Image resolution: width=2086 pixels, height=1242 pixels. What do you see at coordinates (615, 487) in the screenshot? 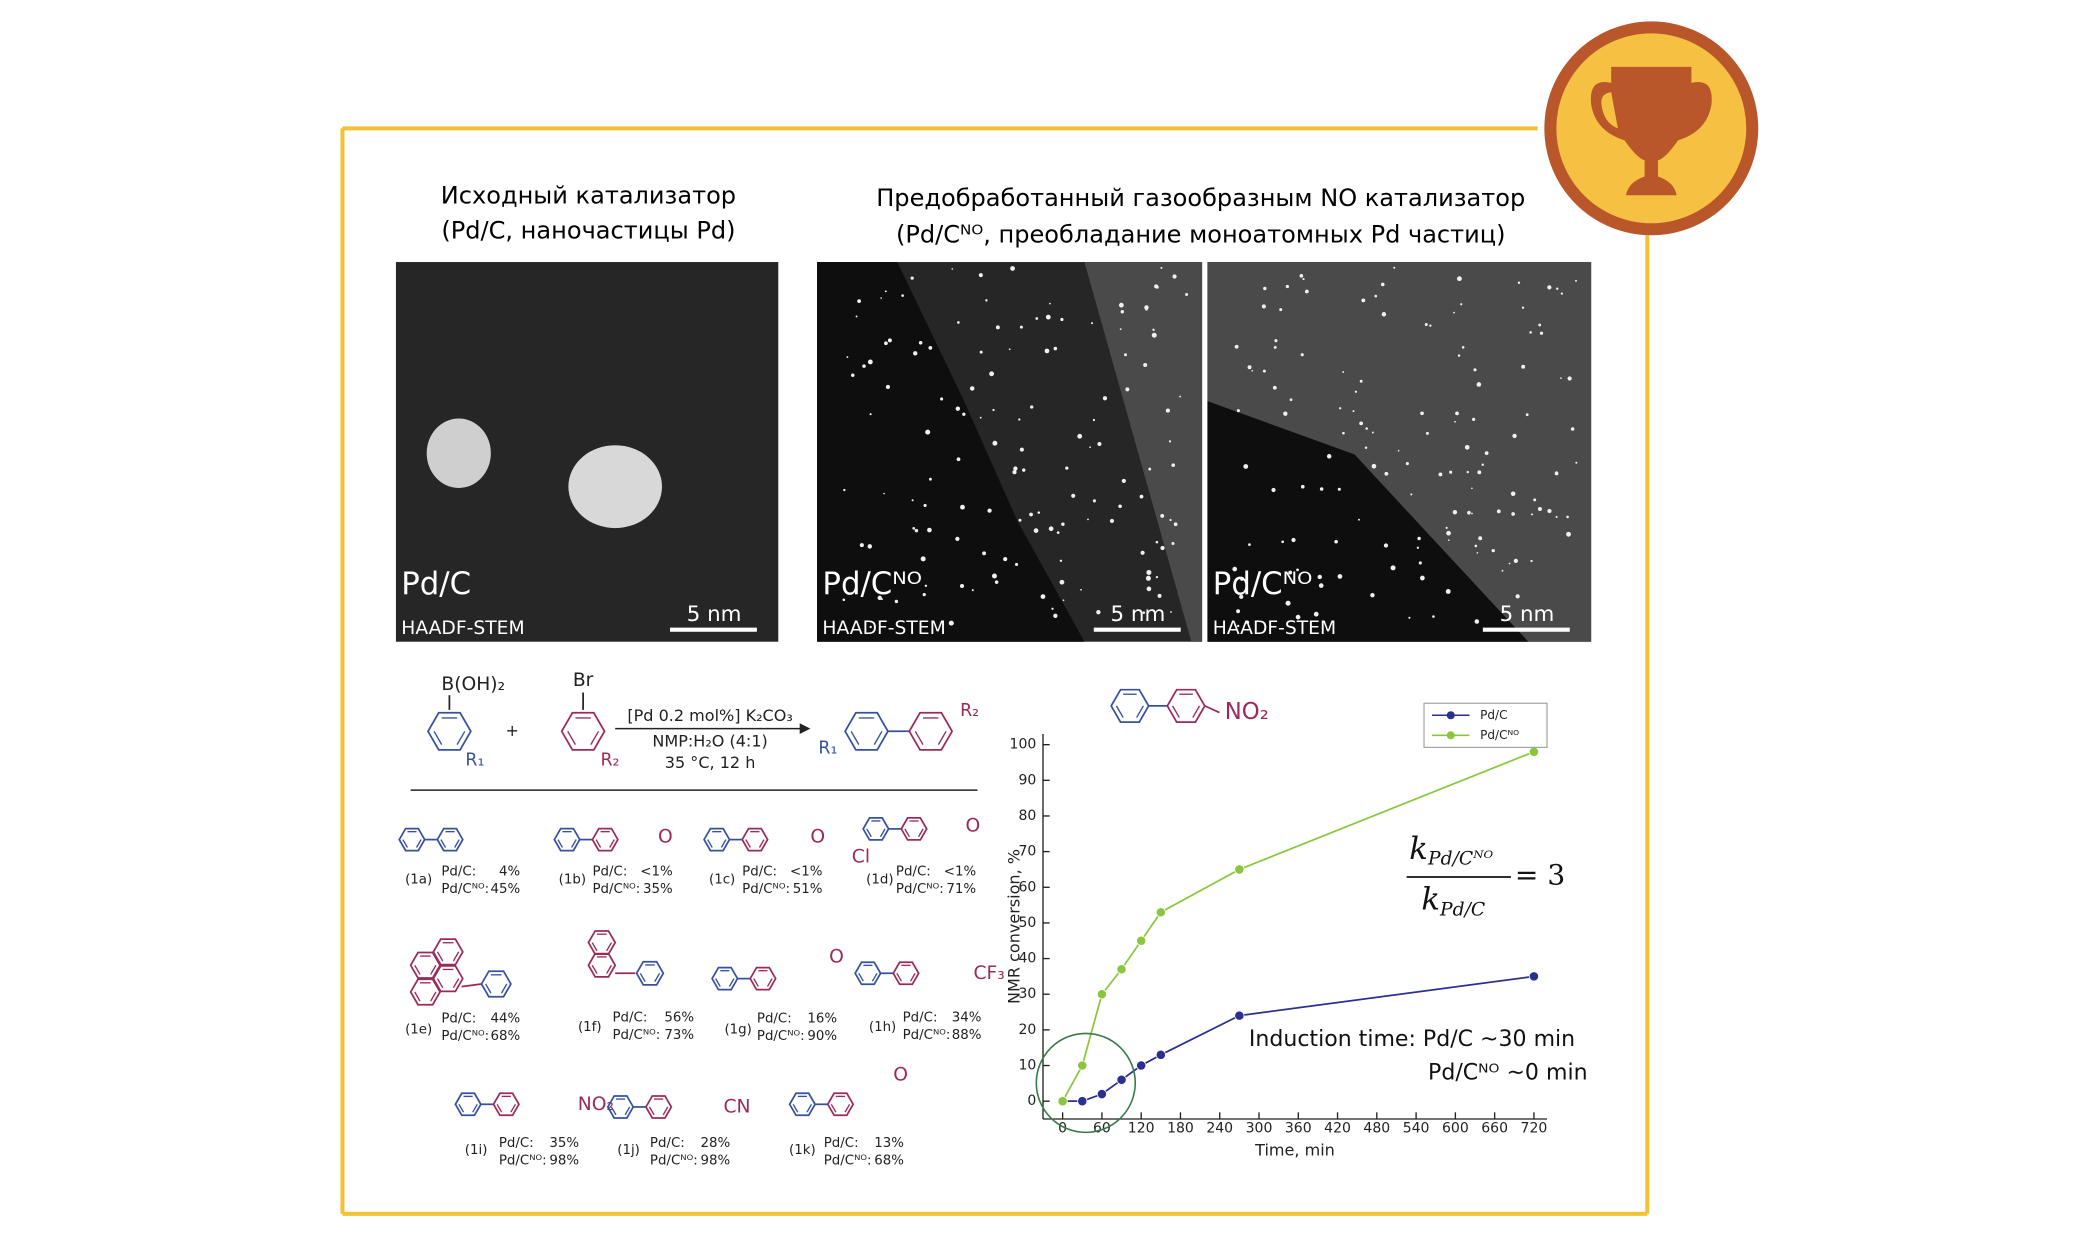
I see `nanoparticle` at bounding box center [615, 487].